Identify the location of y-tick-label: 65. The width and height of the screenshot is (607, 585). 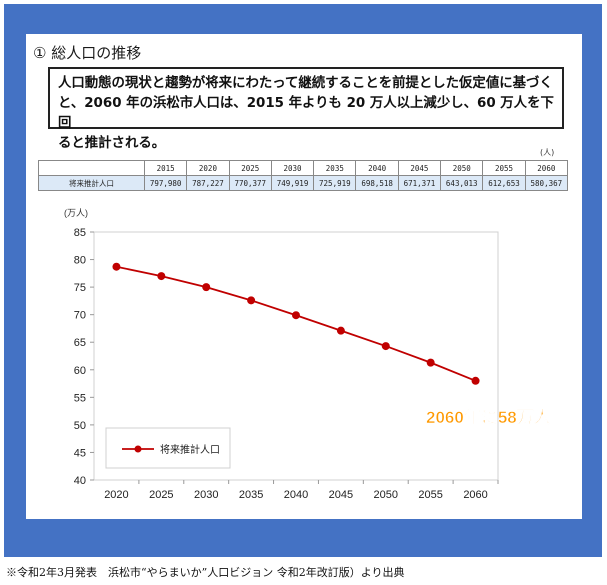
(80, 343).